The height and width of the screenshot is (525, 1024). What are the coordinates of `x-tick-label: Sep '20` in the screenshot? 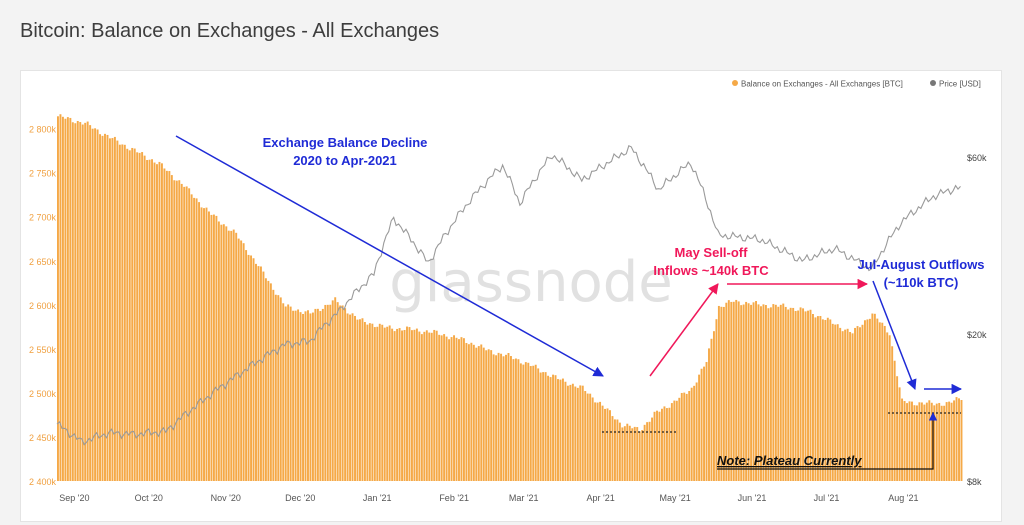 It's located at (74, 498).